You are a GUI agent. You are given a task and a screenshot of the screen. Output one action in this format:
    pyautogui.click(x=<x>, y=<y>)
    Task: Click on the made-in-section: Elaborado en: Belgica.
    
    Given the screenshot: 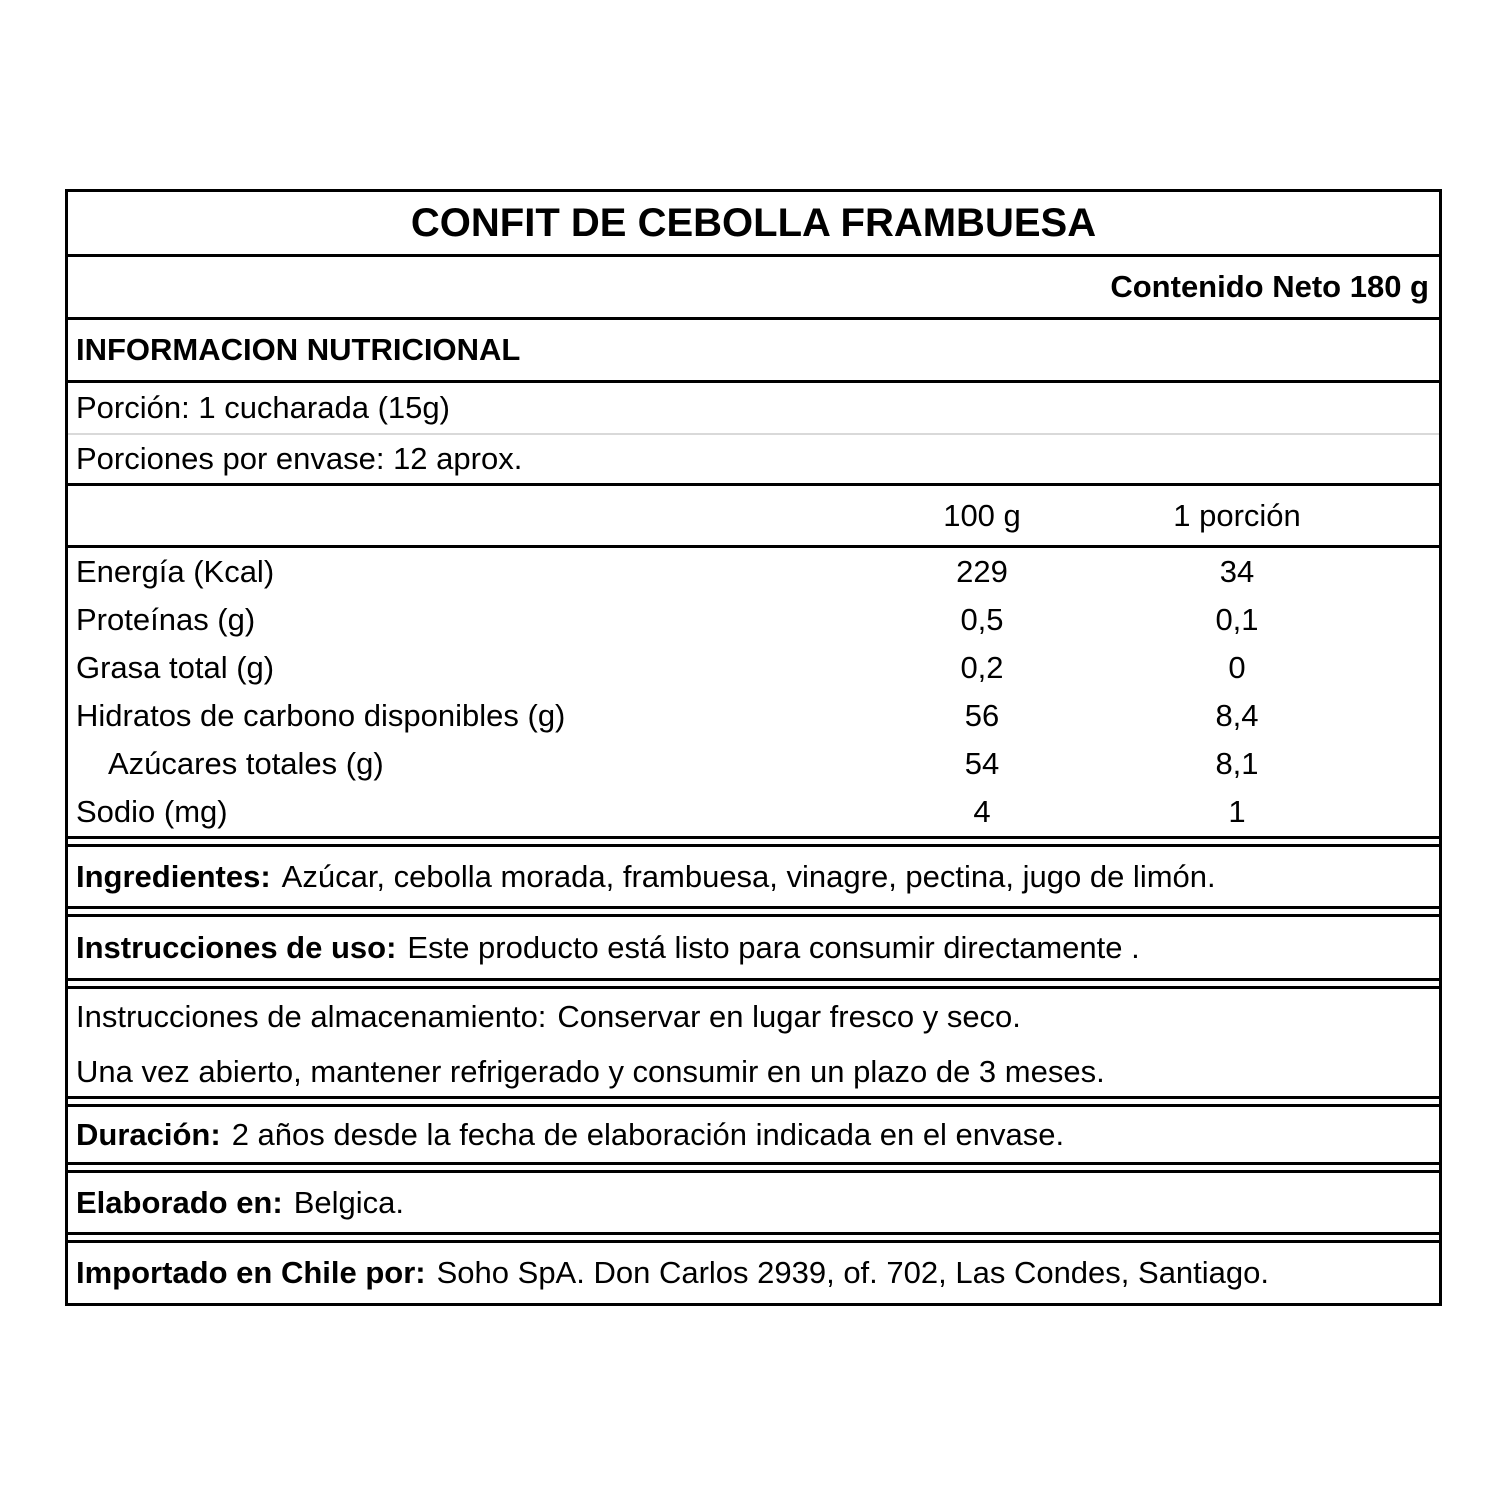 What is the action you would take?
    pyautogui.click(x=753, y=1204)
    